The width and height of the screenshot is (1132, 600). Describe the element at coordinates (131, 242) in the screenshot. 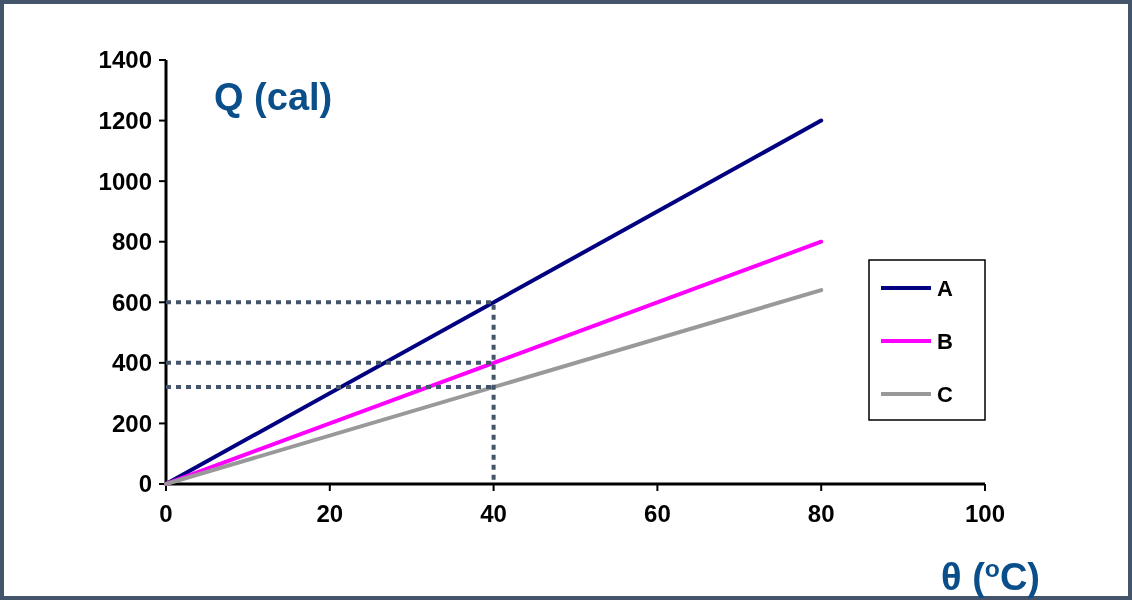

I see `y-tick-label: 800` at that location.